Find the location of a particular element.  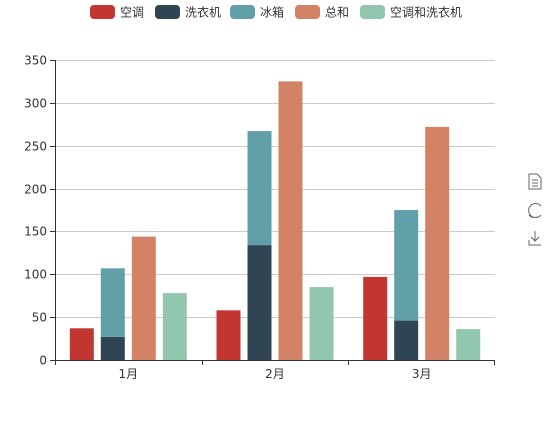

save-image-icon is located at coordinates (534, 238).